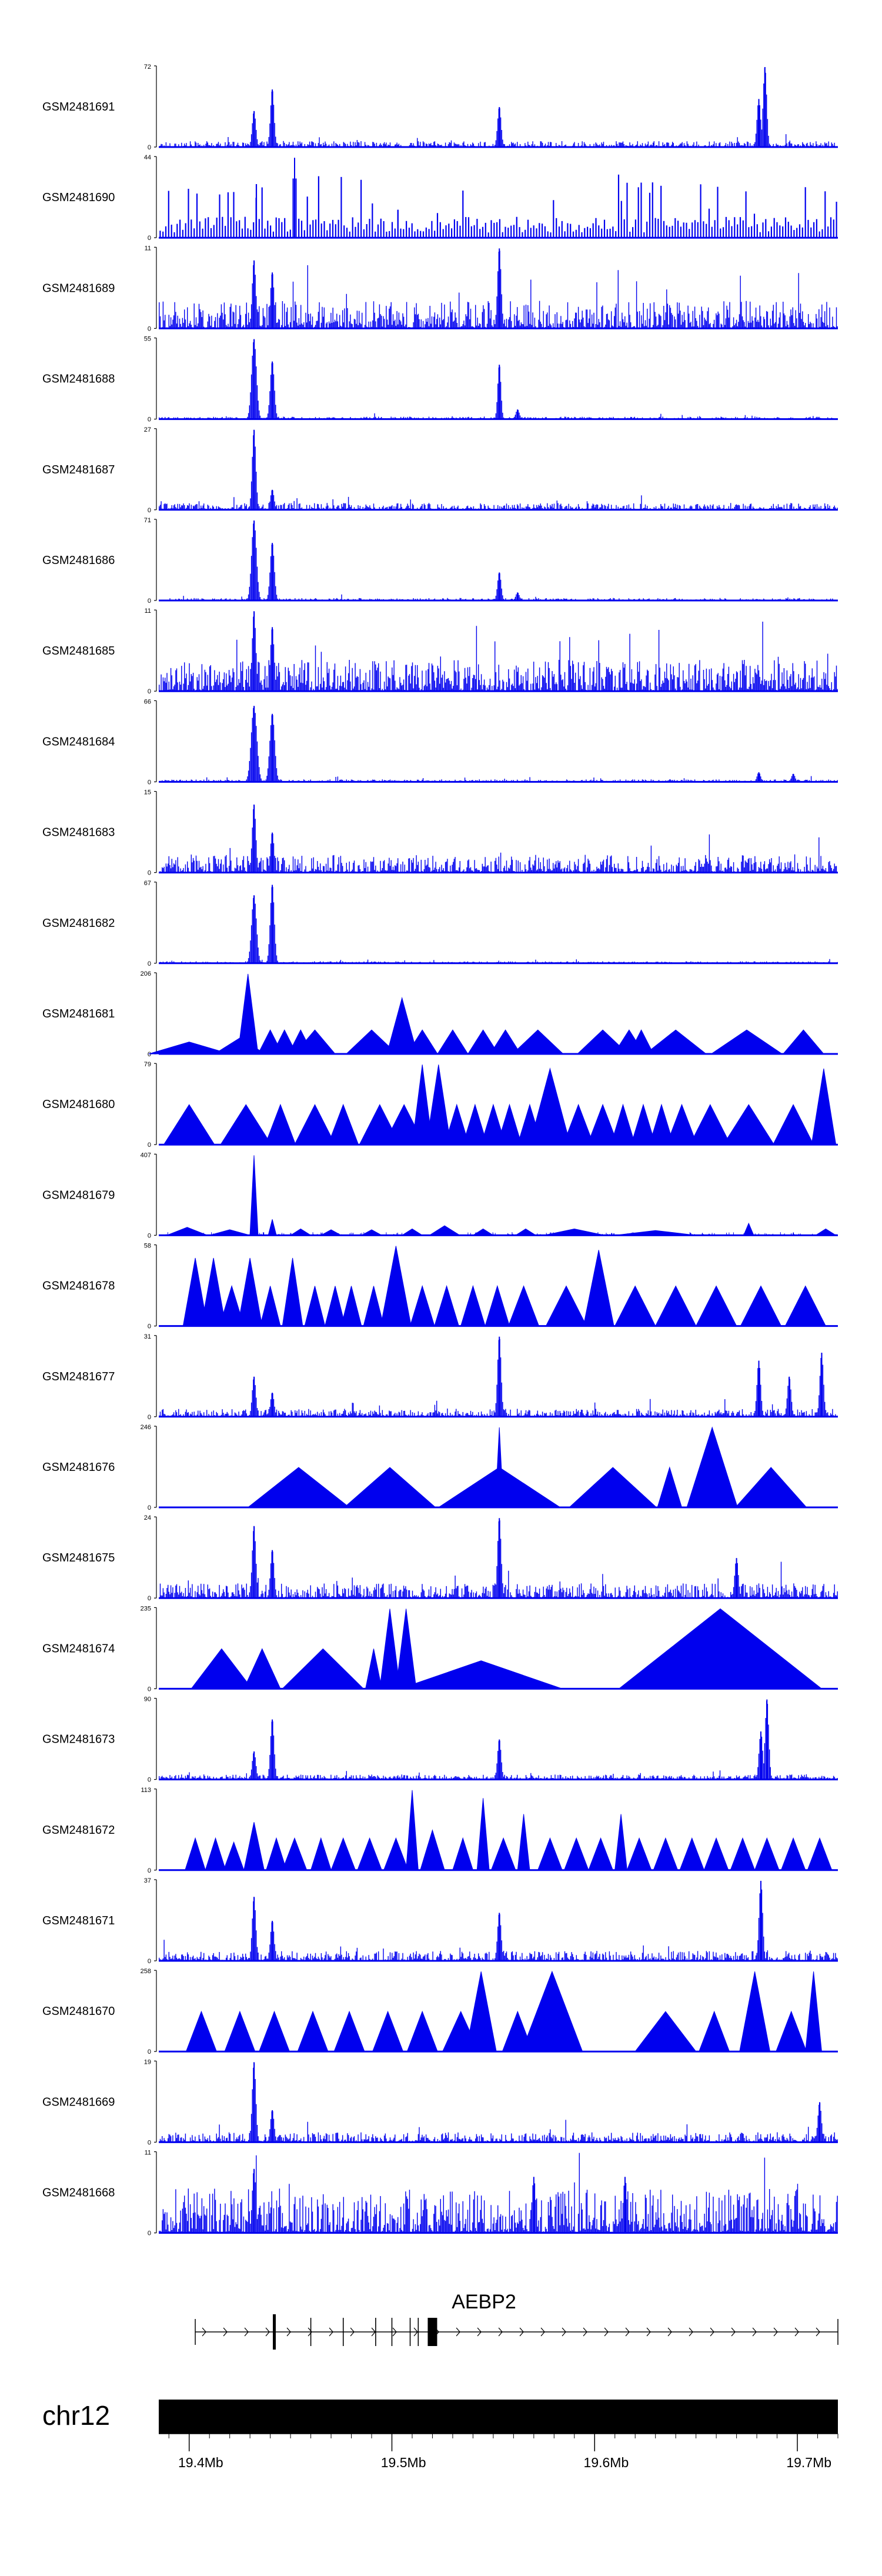 Image resolution: width=882 pixels, height=2576 pixels. I want to click on track-label: GSM2481668, so click(78, 2193).